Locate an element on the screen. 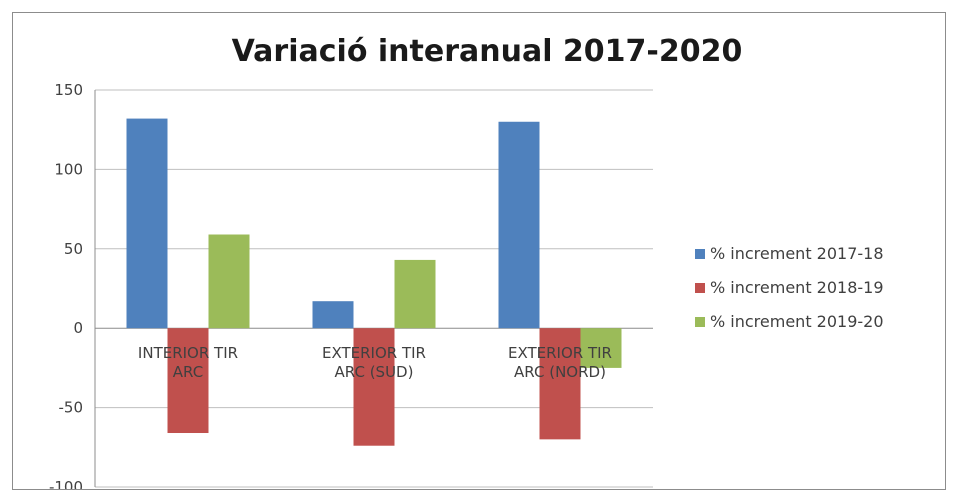  y-tick-label: 0 is located at coordinates (78, 328).